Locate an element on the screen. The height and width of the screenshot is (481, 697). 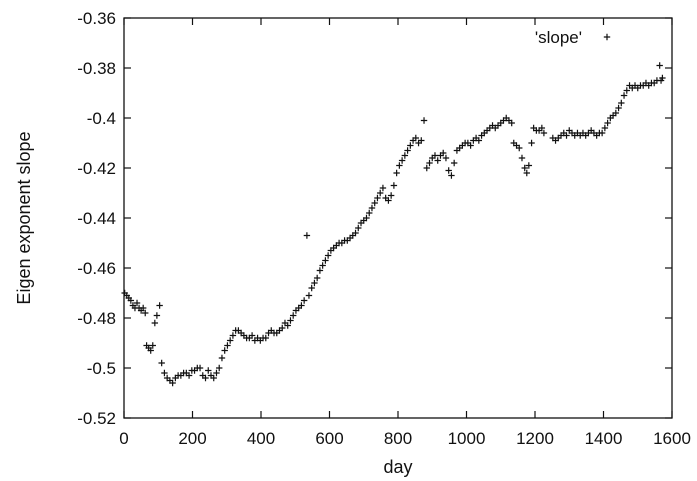
y-tick-label: -0.36 is located at coordinates (96, 18).